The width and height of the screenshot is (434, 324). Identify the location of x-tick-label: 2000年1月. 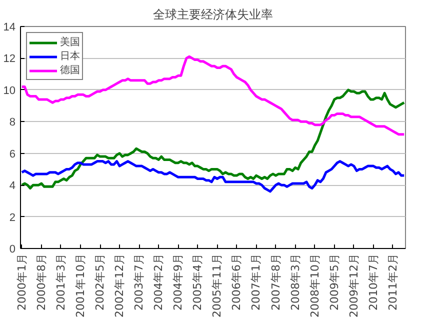
(21, 281).